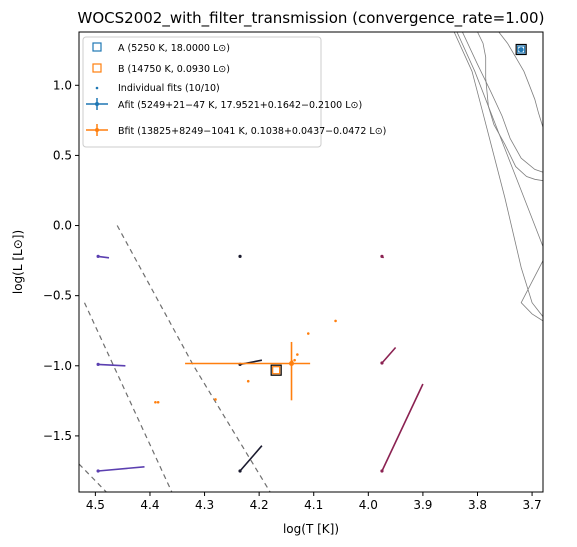 Image resolution: width=577 pixels, height=547 pixels. What do you see at coordinates (521, 49) in the screenshot?
I see `afit-point` at bounding box center [521, 49].